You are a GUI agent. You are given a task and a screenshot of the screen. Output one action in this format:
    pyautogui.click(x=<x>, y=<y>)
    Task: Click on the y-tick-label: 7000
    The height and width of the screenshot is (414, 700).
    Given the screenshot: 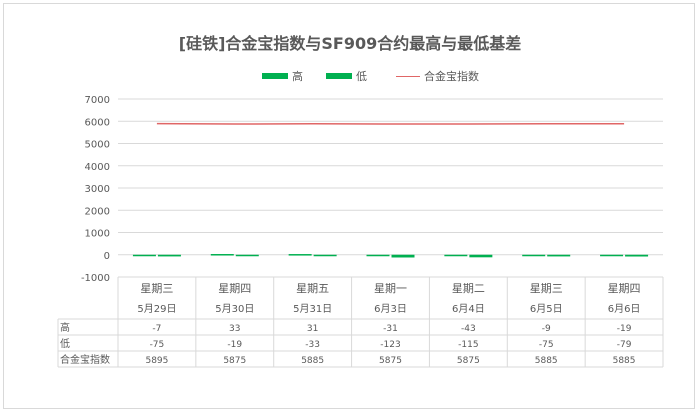 What is the action you would take?
    pyautogui.click(x=97, y=100)
    